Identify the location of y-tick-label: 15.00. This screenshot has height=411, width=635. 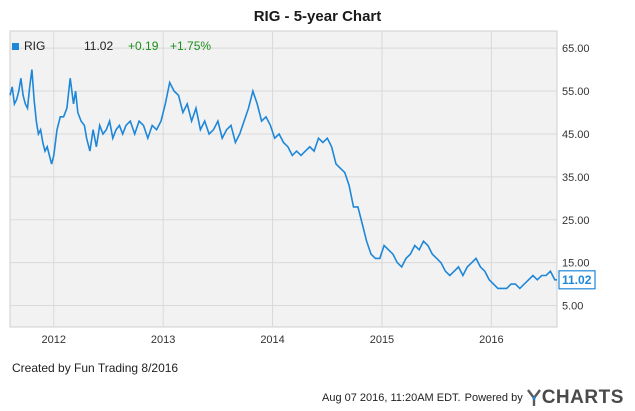
(576, 264).